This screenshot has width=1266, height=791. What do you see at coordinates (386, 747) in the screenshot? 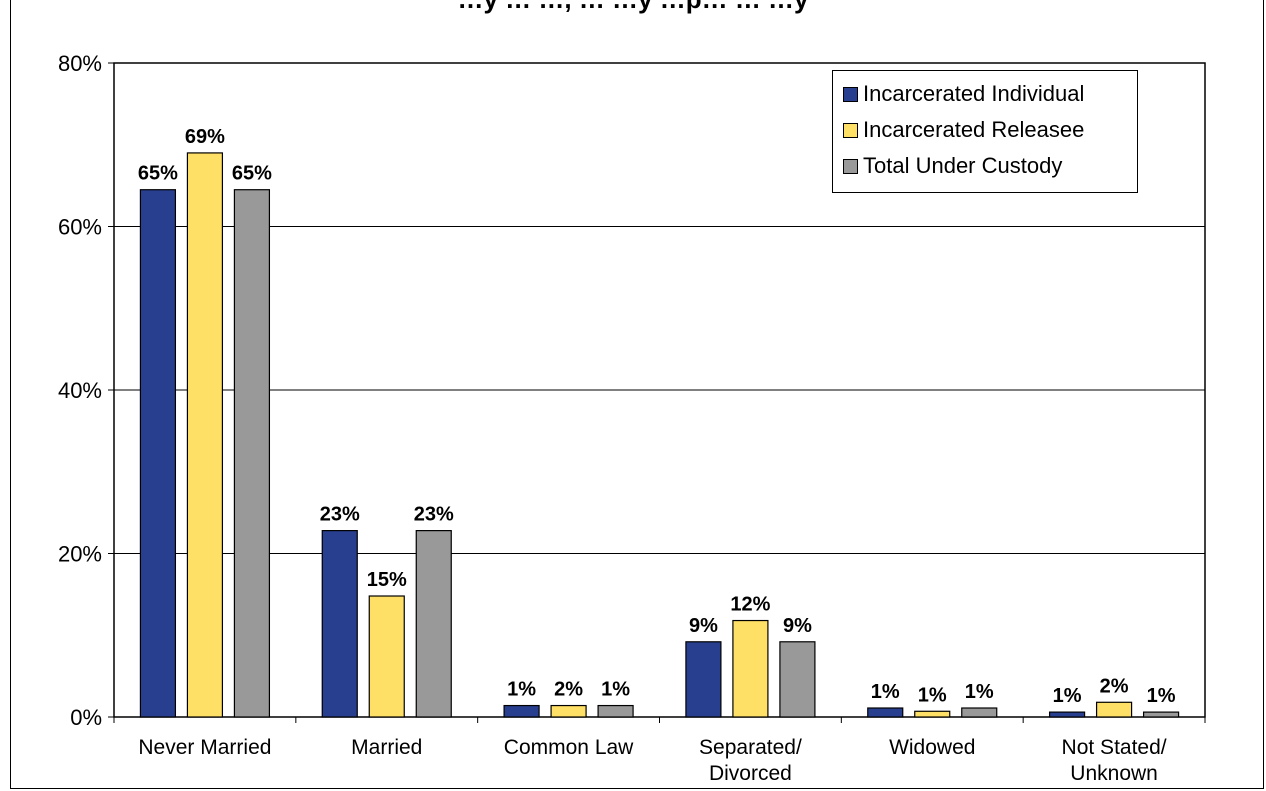
I see `x-tick-label: Married` at bounding box center [386, 747].